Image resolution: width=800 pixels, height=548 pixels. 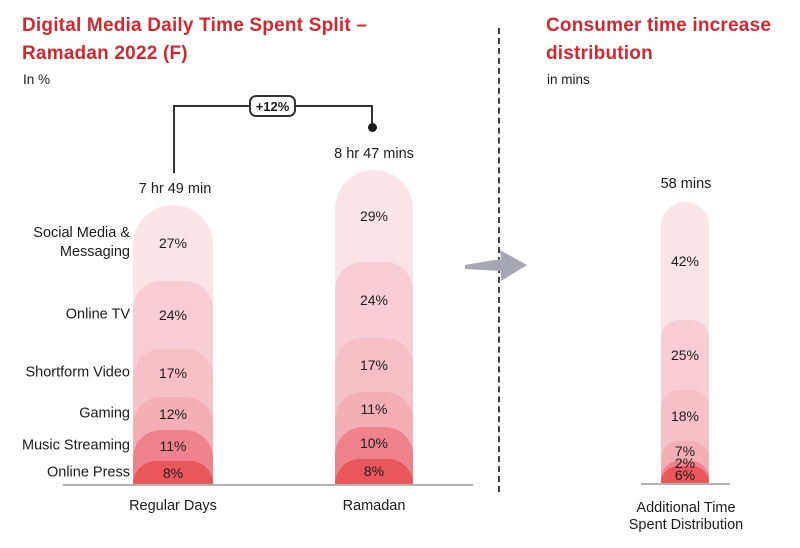 I want to click on connector-dot, so click(x=372, y=127).